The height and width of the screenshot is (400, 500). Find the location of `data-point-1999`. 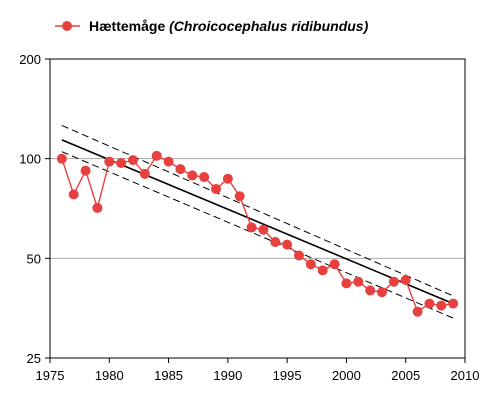

data-point-1999 is located at coordinates (334, 264).